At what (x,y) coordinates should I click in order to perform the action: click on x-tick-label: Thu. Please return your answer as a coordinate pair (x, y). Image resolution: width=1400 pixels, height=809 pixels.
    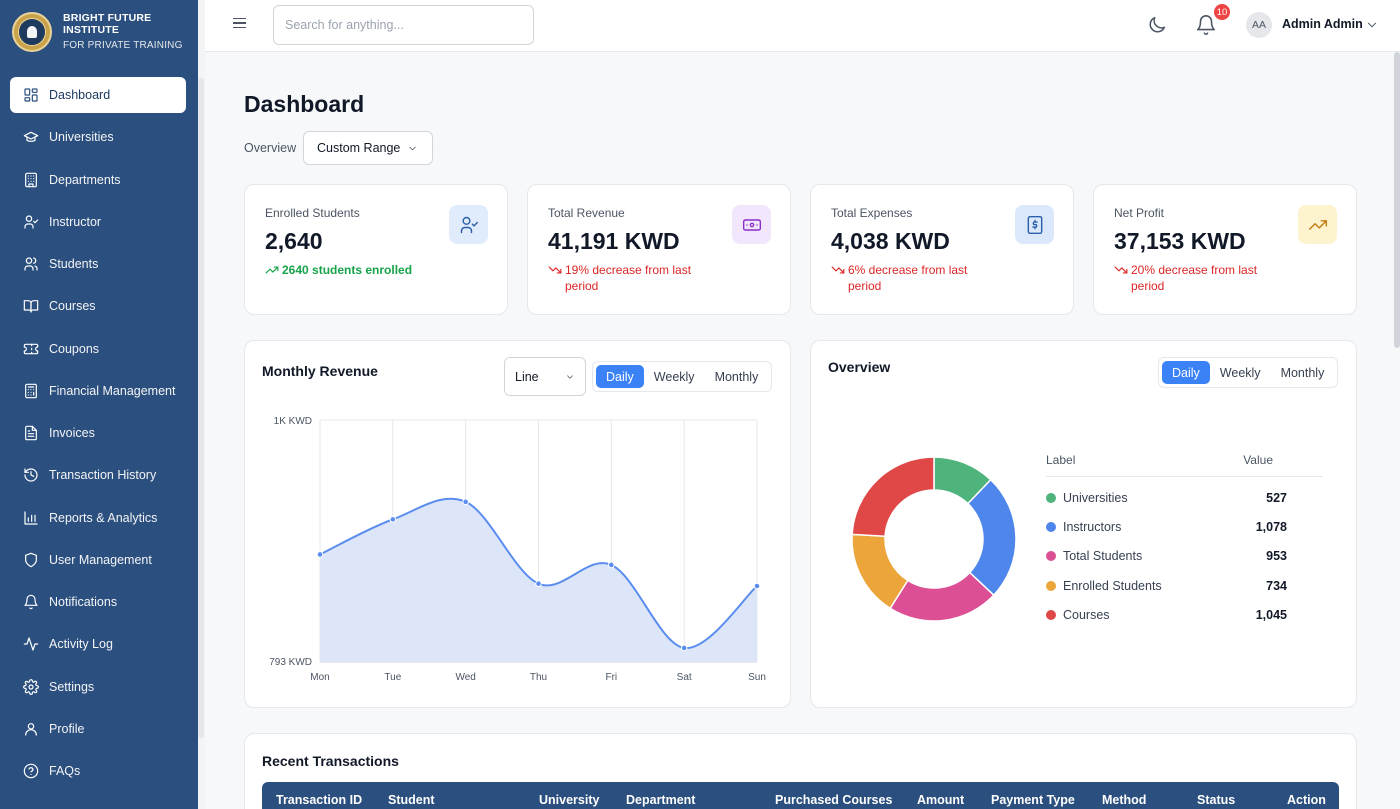
    Looking at the image, I should click on (538, 677).